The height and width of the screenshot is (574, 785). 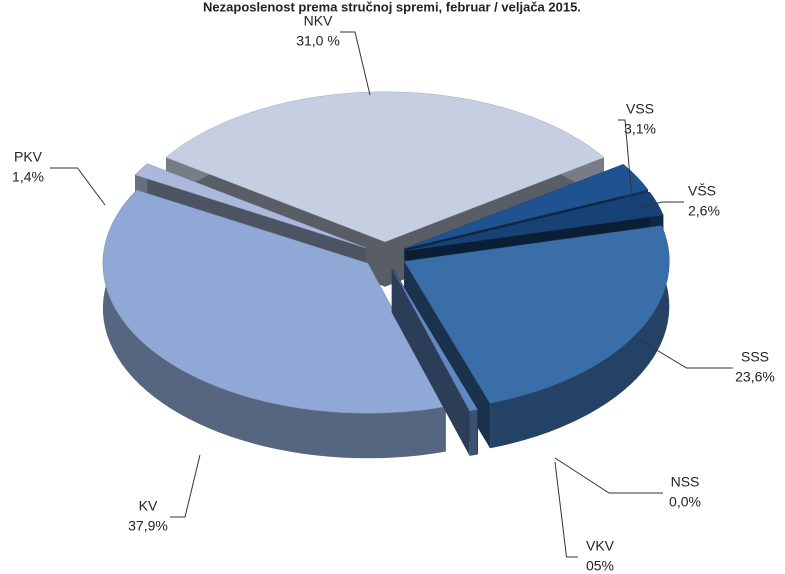 What do you see at coordinates (318, 41) in the screenshot?
I see `label-value: 31,0 %` at bounding box center [318, 41].